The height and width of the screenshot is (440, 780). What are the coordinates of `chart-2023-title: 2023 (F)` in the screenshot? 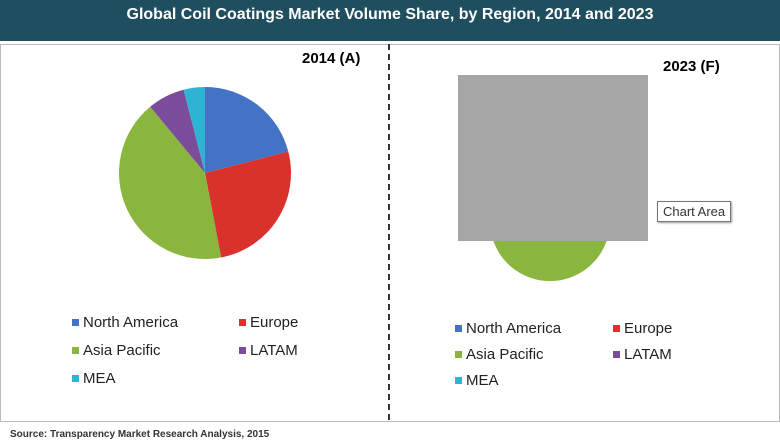 It's located at (691, 66).